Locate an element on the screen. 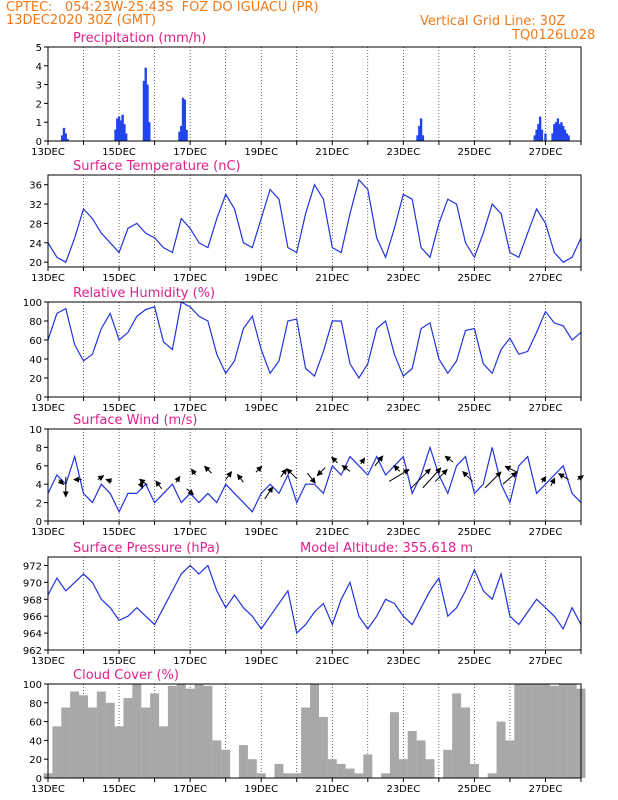 The height and width of the screenshot is (800, 618). y-tick-label: 966 is located at coordinates (32, 617).